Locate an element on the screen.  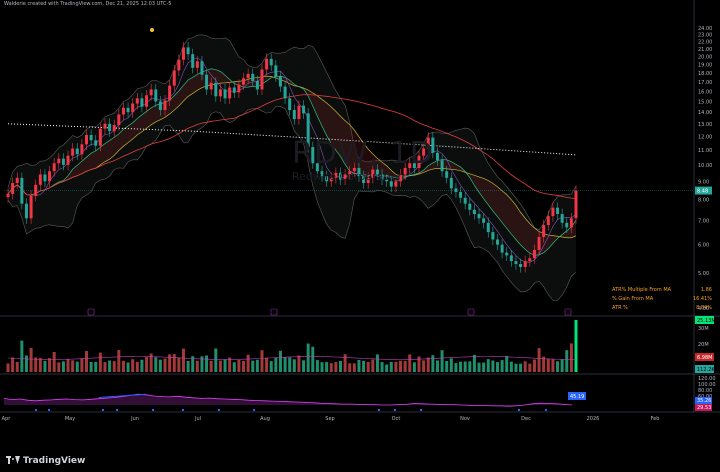
indicator-tick-label: 100.00 is located at coordinates (707, 385).